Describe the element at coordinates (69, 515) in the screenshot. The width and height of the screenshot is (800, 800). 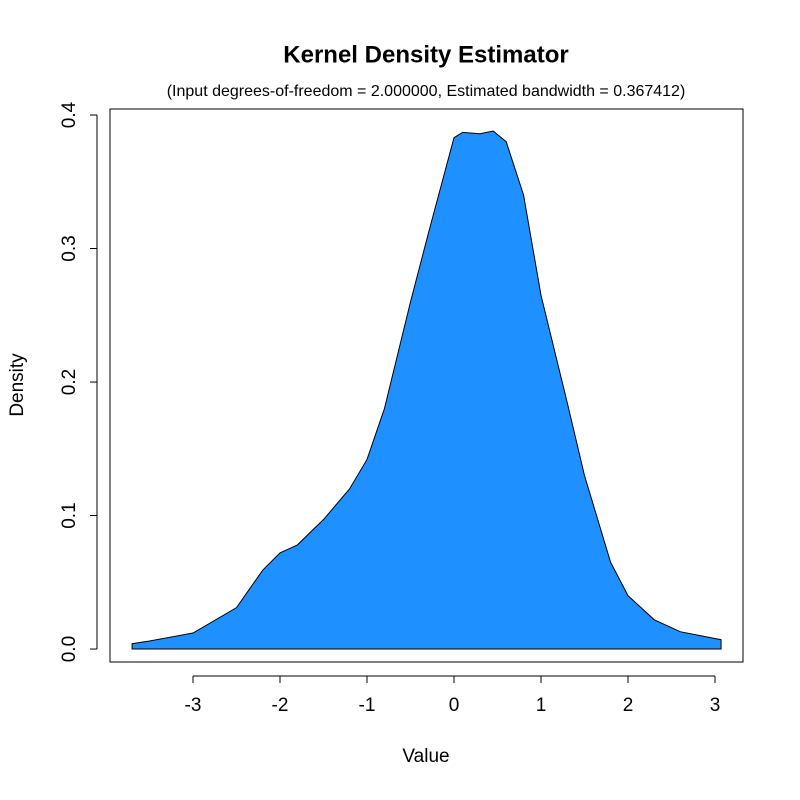
I see `y-tick-label: 0.1` at that location.